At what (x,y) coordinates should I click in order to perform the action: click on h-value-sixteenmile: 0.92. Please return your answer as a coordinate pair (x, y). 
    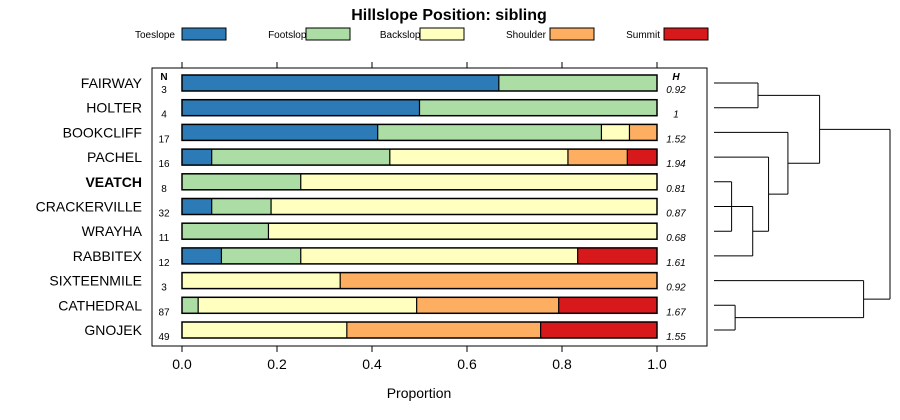
    Looking at the image, I should click on (676, 288).